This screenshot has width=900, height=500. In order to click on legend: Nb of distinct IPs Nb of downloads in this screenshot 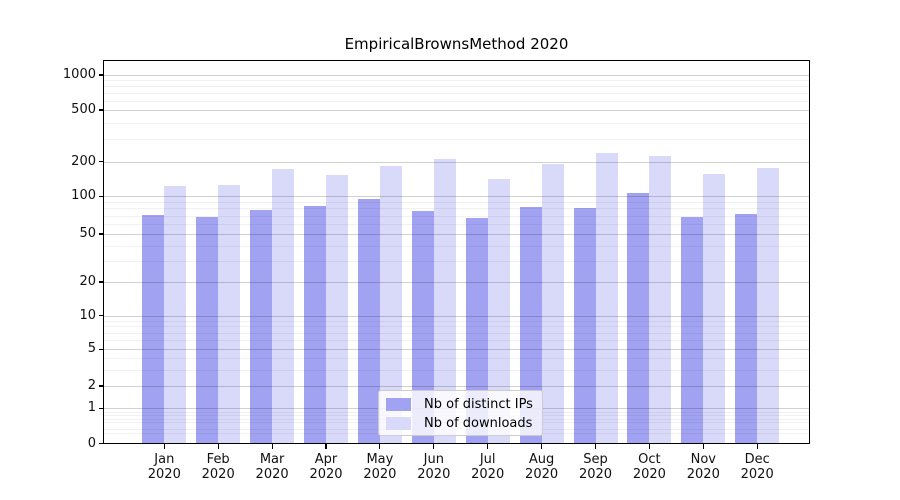, I will do `click(460, 412)`.